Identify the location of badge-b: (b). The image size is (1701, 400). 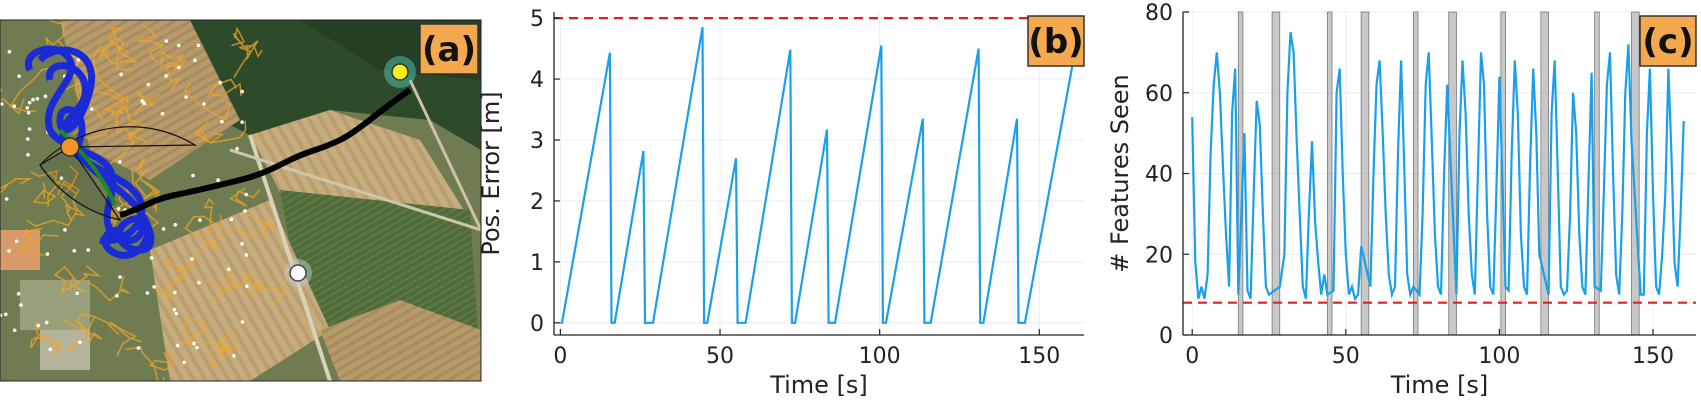
(1056, 41).